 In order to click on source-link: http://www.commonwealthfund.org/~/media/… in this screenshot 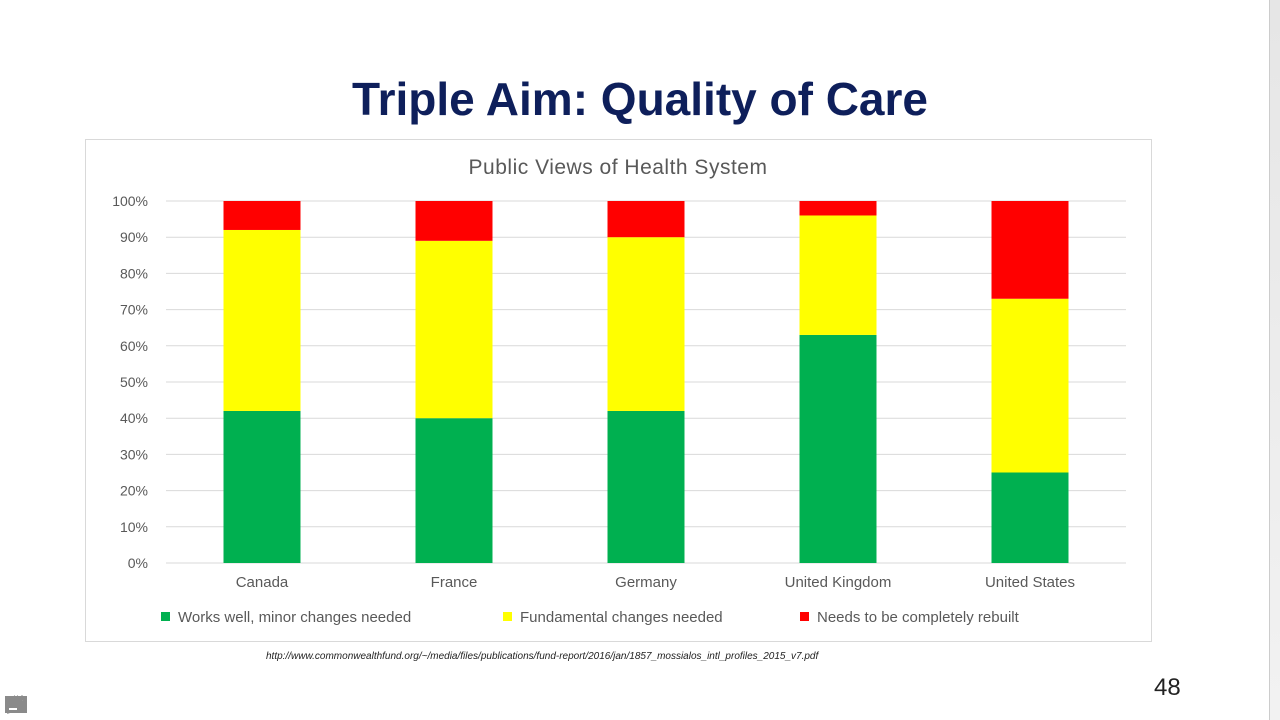, I will do `click(542, 656)`.